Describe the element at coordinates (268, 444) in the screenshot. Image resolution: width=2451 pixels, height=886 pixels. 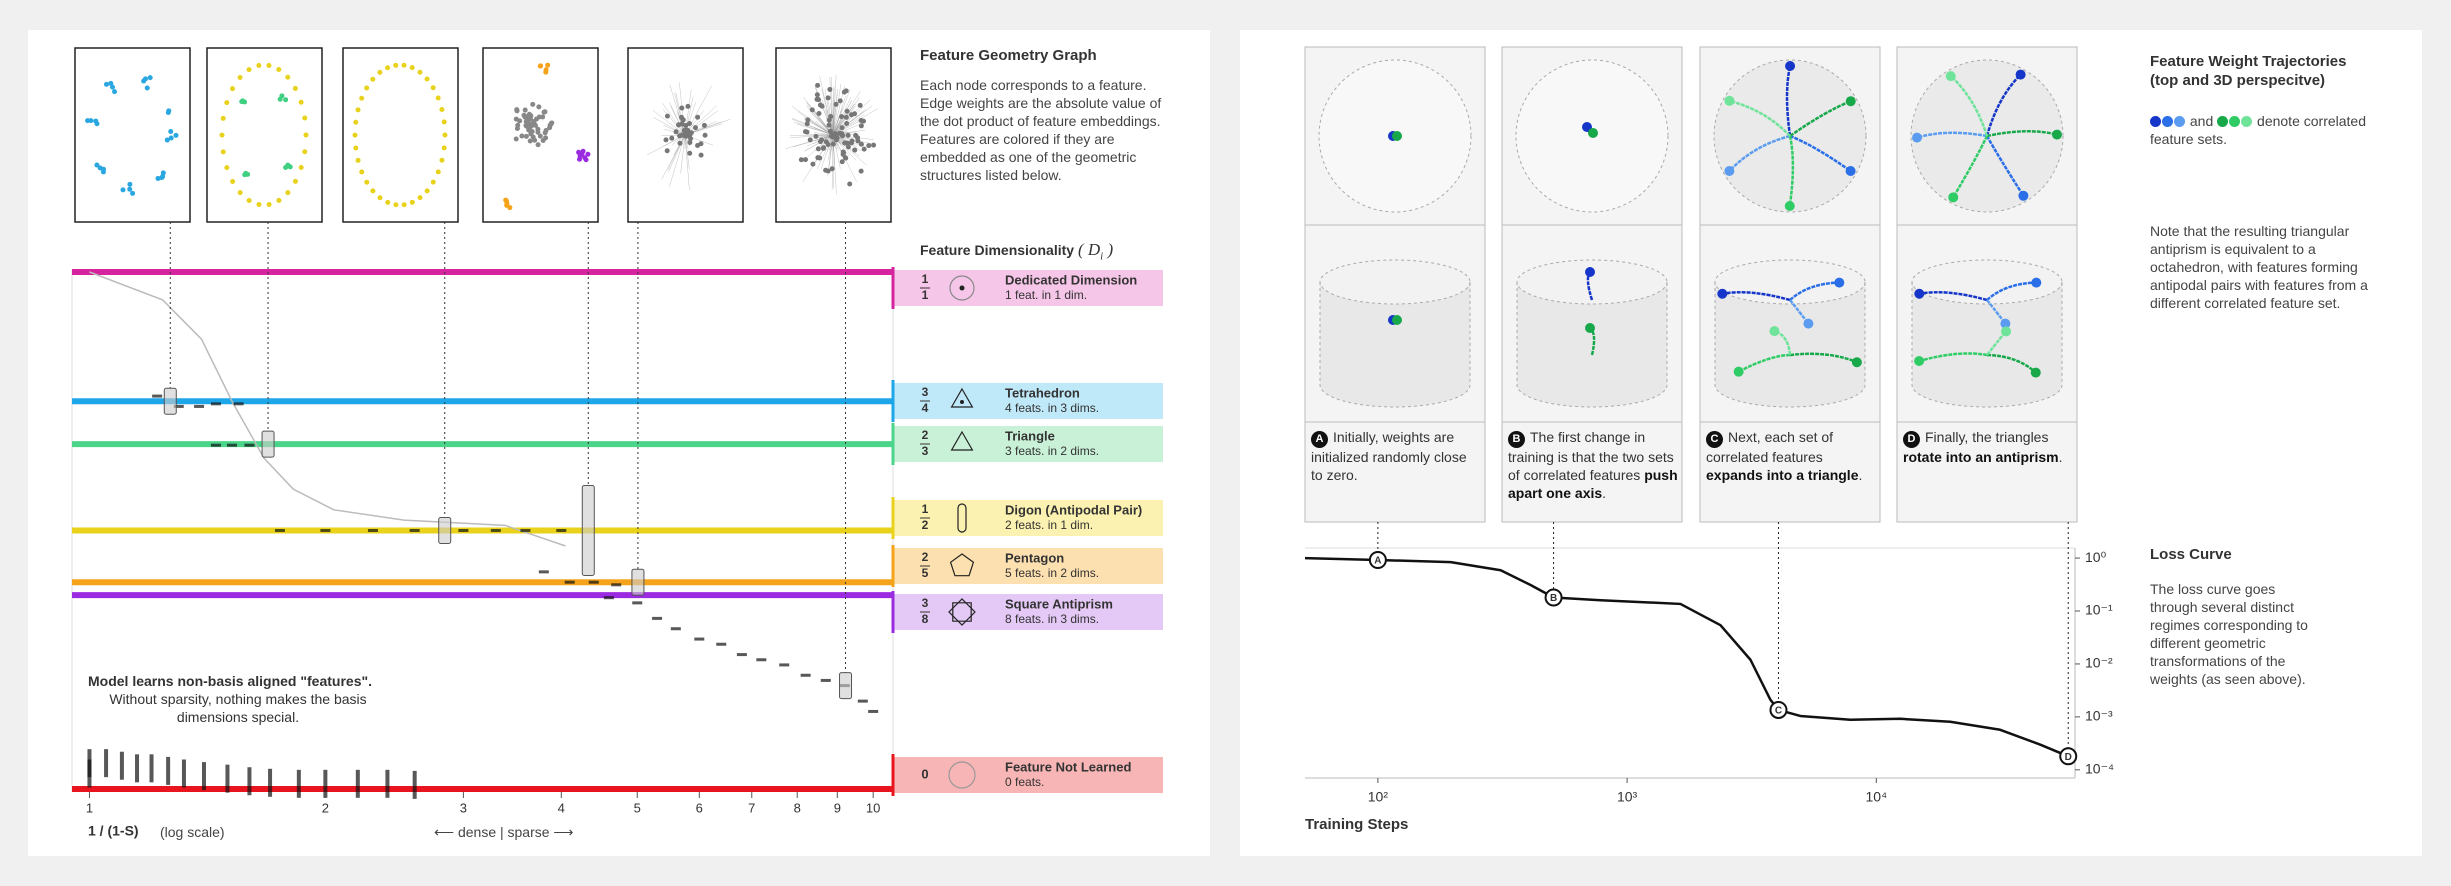
I see `highlight` at that location.